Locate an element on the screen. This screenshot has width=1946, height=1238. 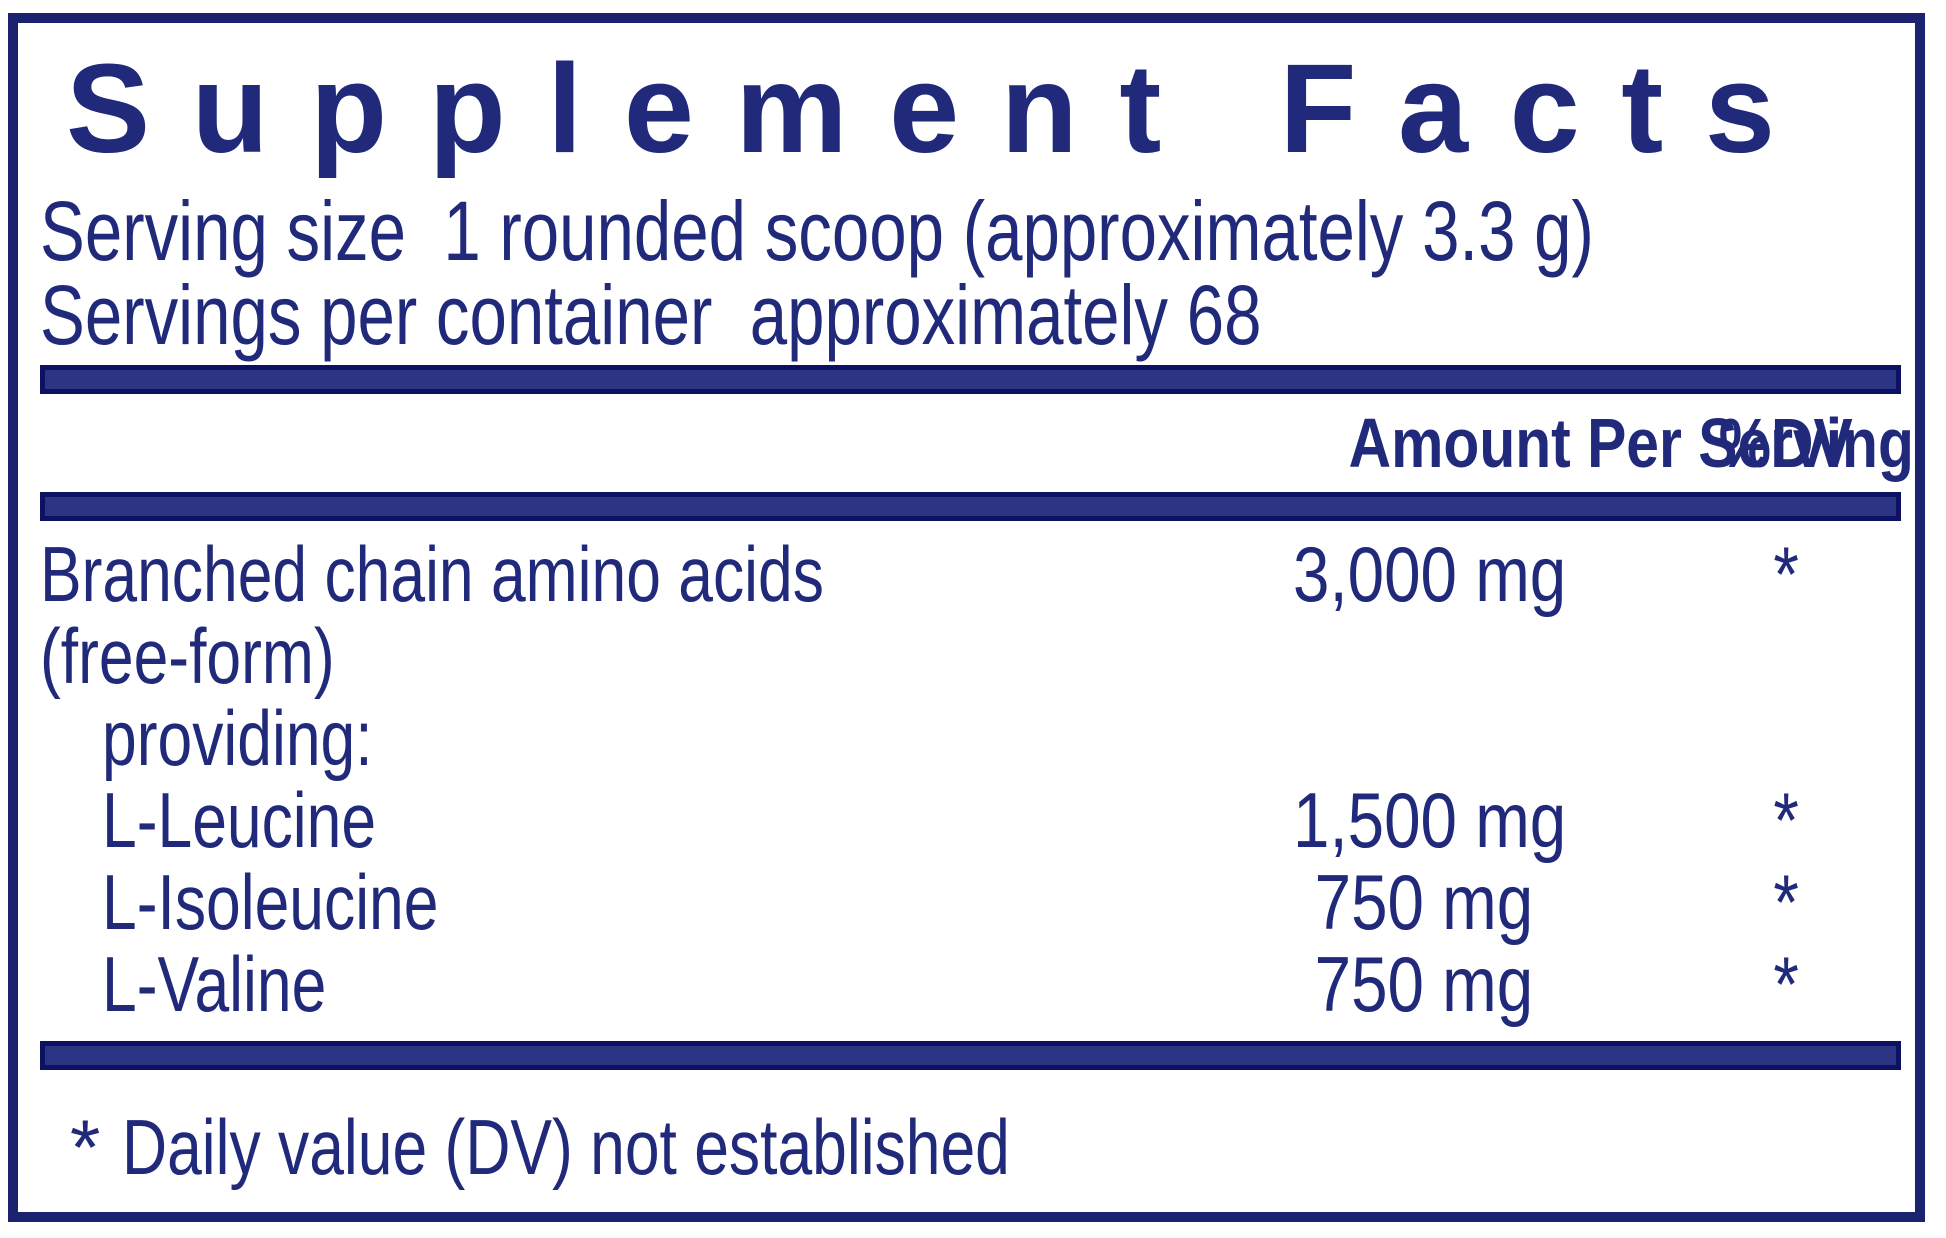
thick-rule-middle is located at coordinates (970, 506).